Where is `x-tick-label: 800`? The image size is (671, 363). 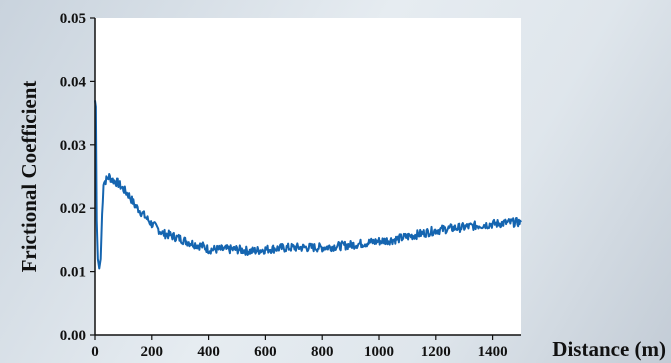 x-tick-label: 800 is located at coordinates (322, 352).